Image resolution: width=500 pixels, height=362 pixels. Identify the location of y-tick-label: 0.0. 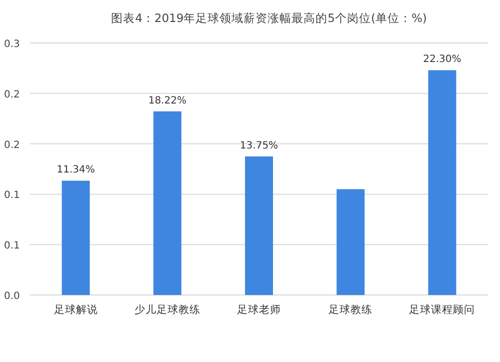
(12, 296).